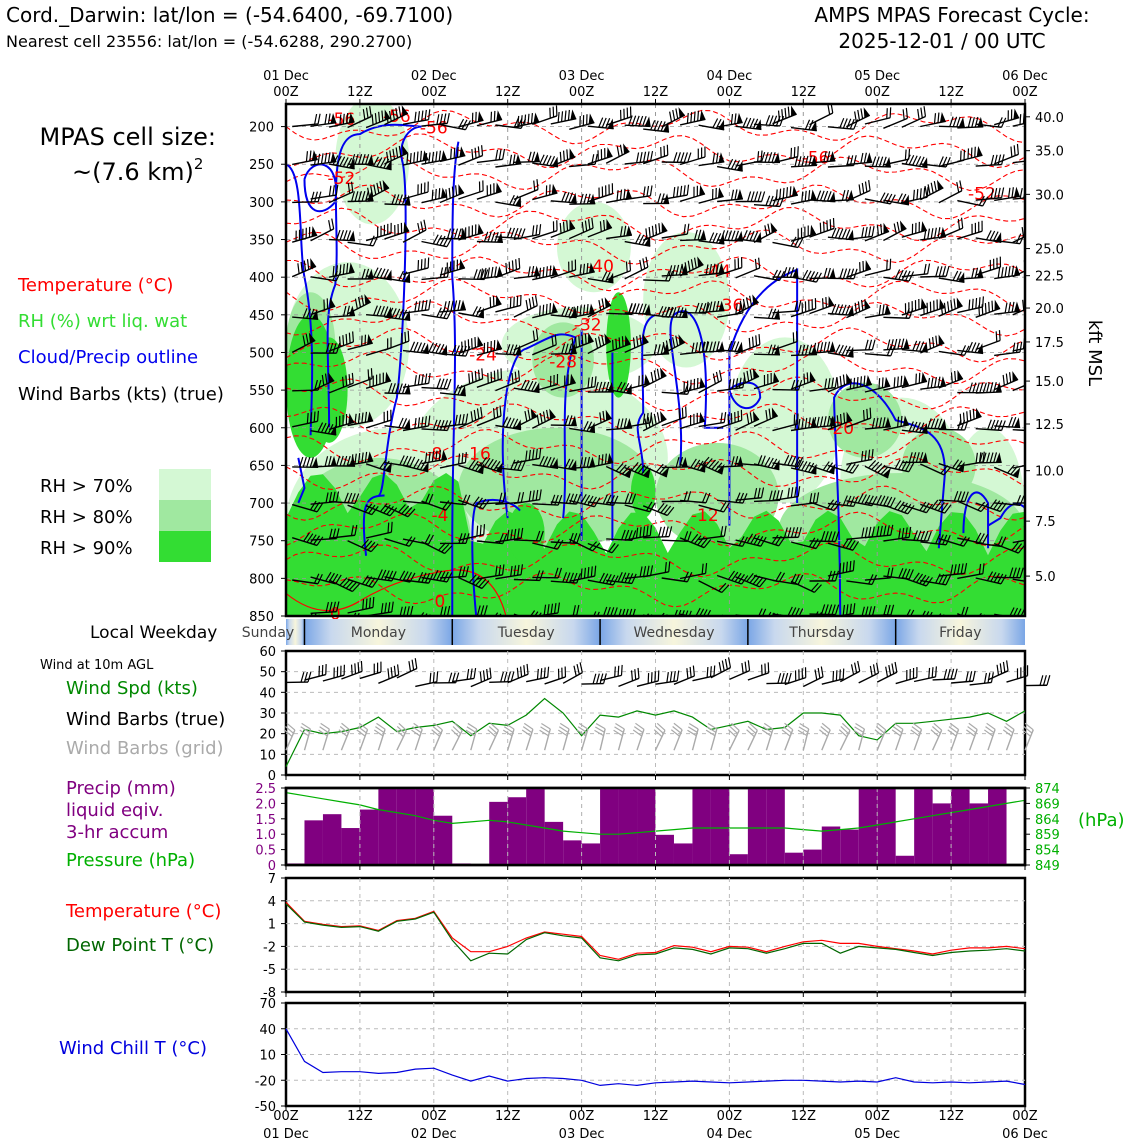  I want to click on kft-tick-label: 35.0, so click(1049, 152).